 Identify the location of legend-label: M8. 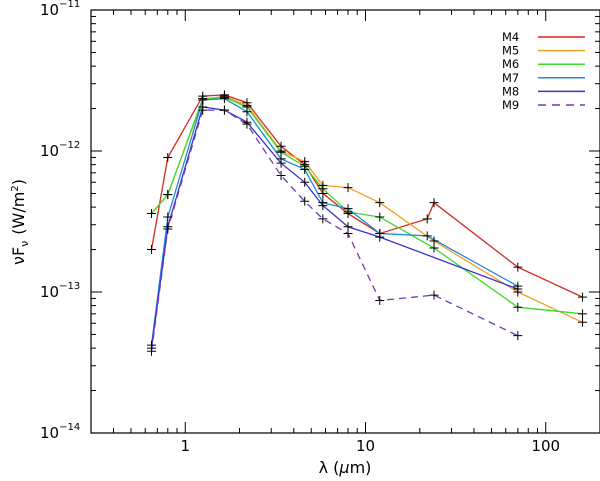
(510, 91).